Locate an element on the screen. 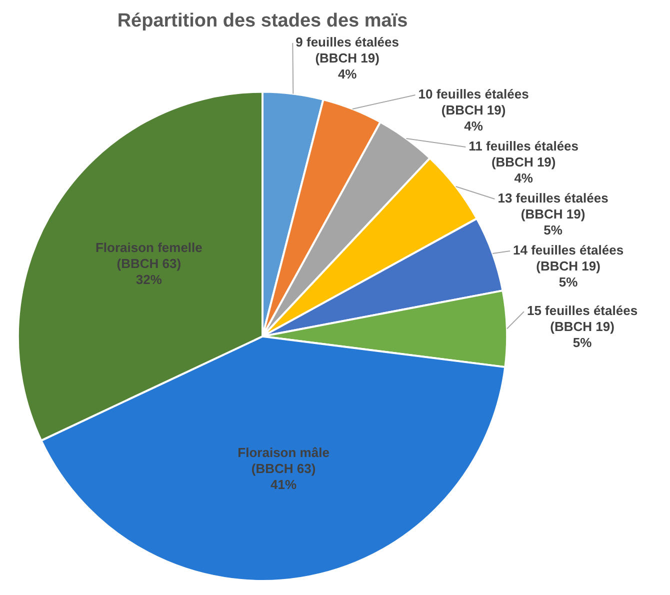 The width and height of the screenshot is (670, 595). slice-label: 15 feuilles étalées (BBCH 19) is located at coordinates (582, 318).